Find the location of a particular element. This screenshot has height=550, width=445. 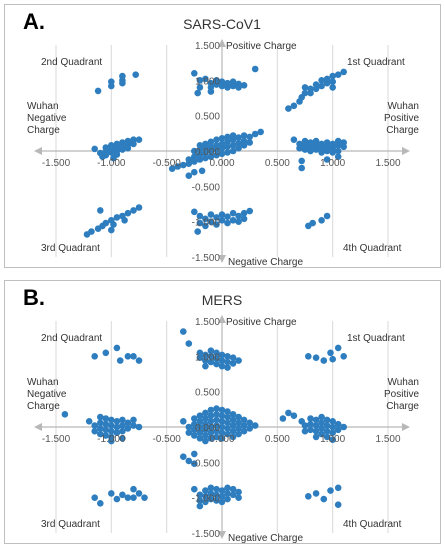

x-axis-left-arrow is located at coordinates (38, 427).